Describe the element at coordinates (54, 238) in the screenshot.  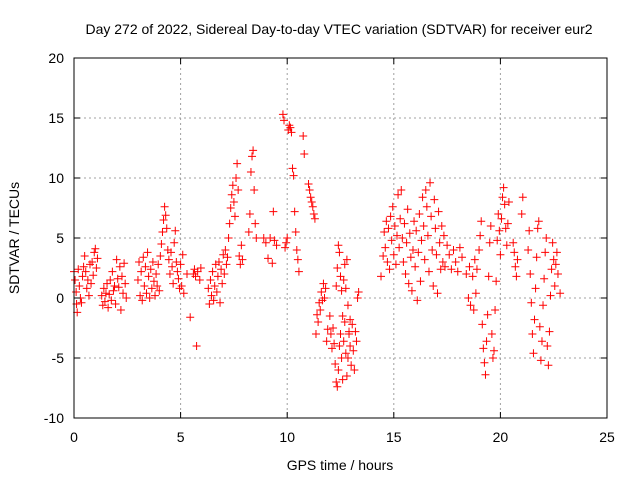
I see `y-tick-labels: -10 -5 0 5 10 15 20` at that location.